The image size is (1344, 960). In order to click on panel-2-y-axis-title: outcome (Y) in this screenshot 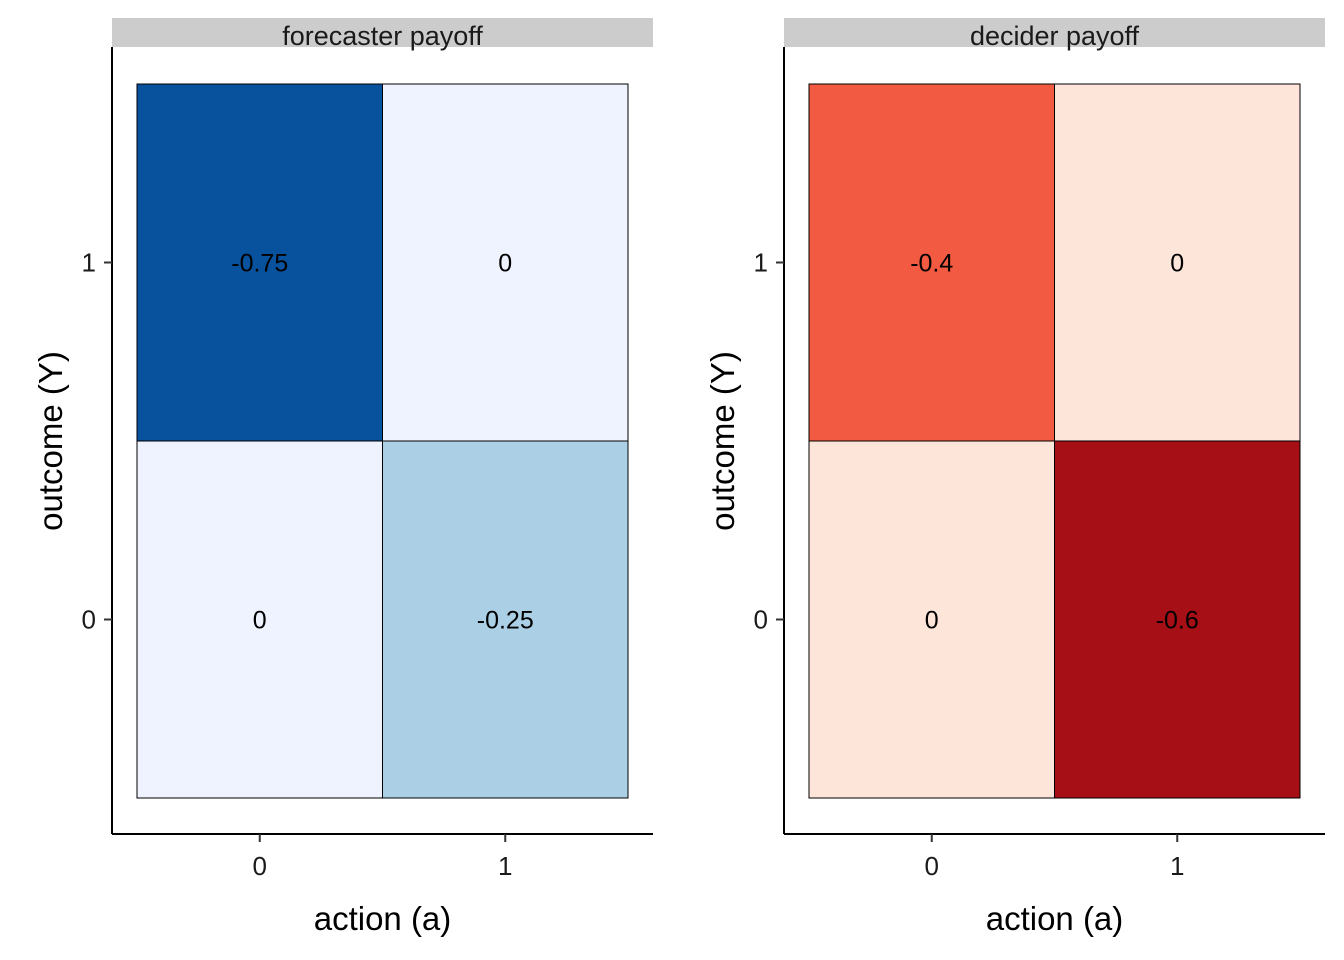, I will do `click(722, 441)`.